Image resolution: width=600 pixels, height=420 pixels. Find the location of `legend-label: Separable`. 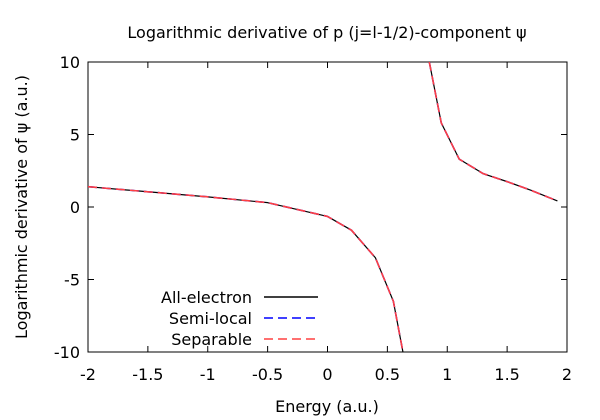

legend-label: Separable is located at coordinates (211, 339).